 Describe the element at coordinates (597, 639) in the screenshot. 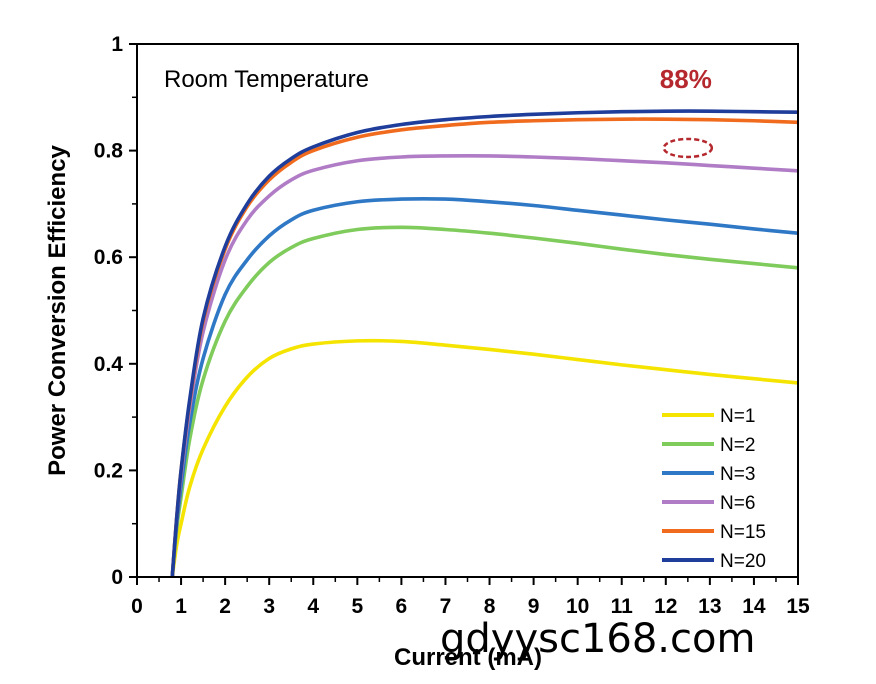

I see `watermark-text: gdyysc168.com` at that location.